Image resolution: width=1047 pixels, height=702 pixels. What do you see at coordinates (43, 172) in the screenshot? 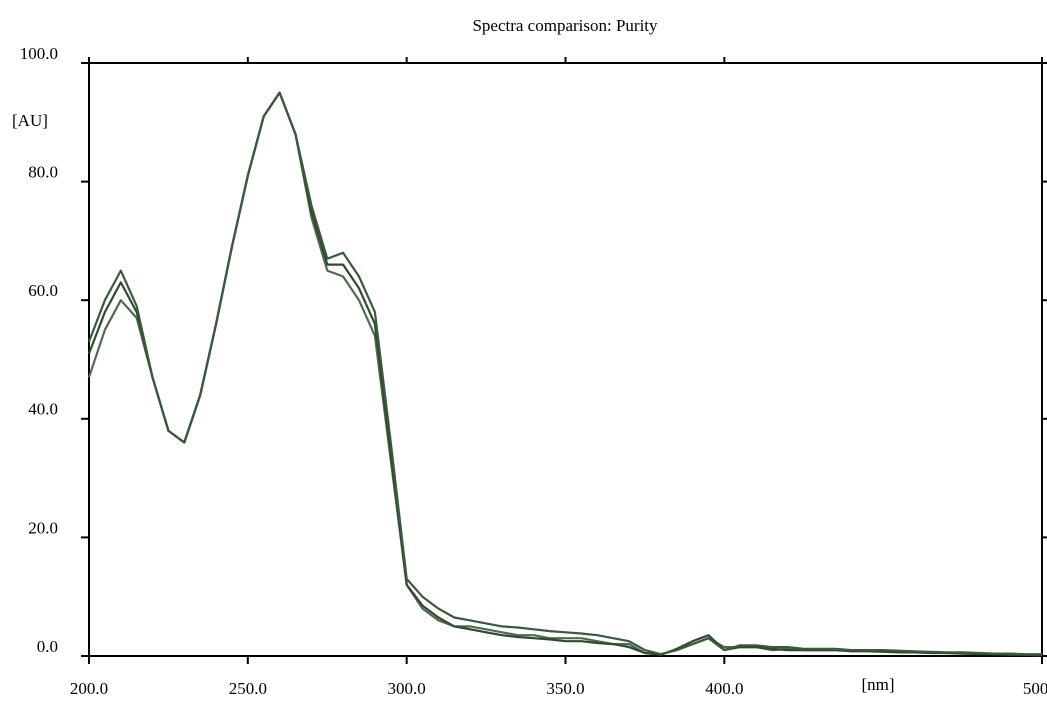
I see `y-tick-label: 80.0` at bounding box center [43, 172].